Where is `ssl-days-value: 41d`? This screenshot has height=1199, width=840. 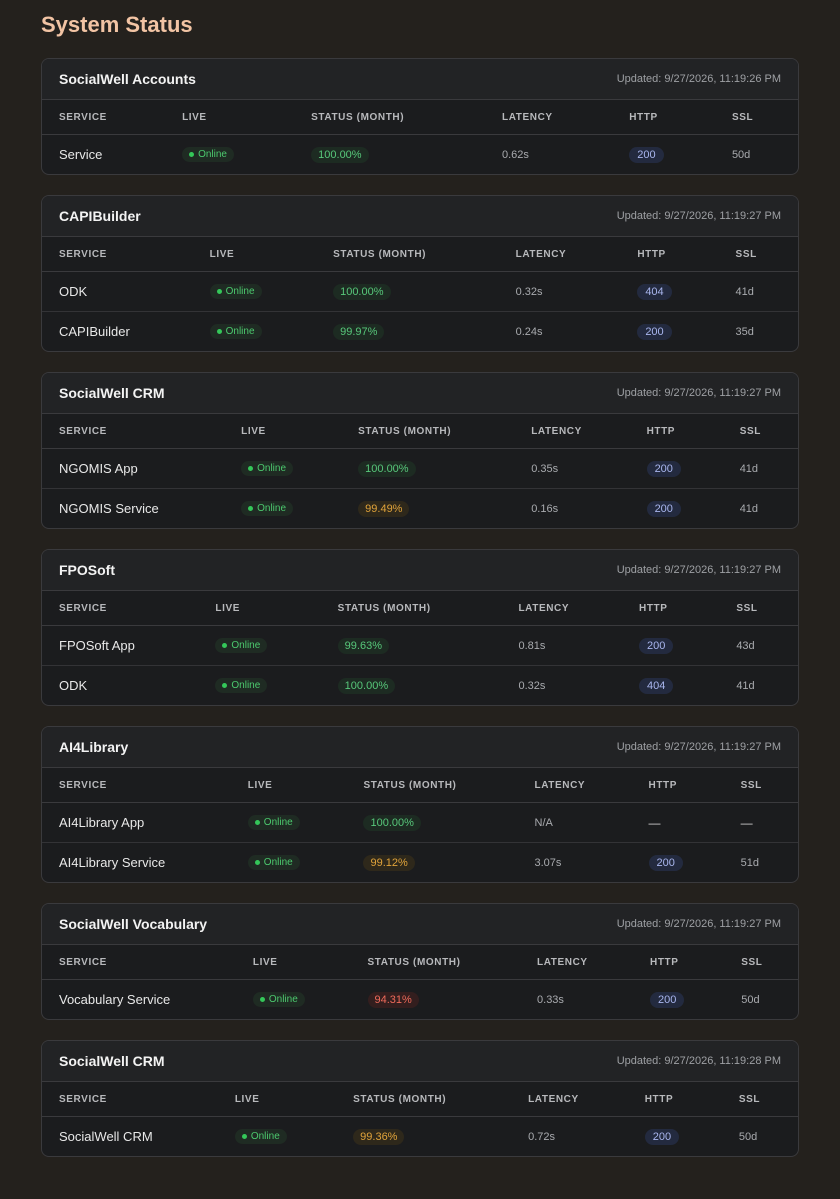 ssl-days-value: 41d is located at coordinates (758, 291).